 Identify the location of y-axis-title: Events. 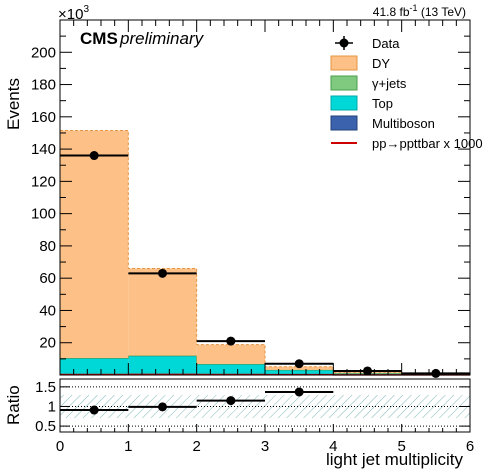
(13, 104).